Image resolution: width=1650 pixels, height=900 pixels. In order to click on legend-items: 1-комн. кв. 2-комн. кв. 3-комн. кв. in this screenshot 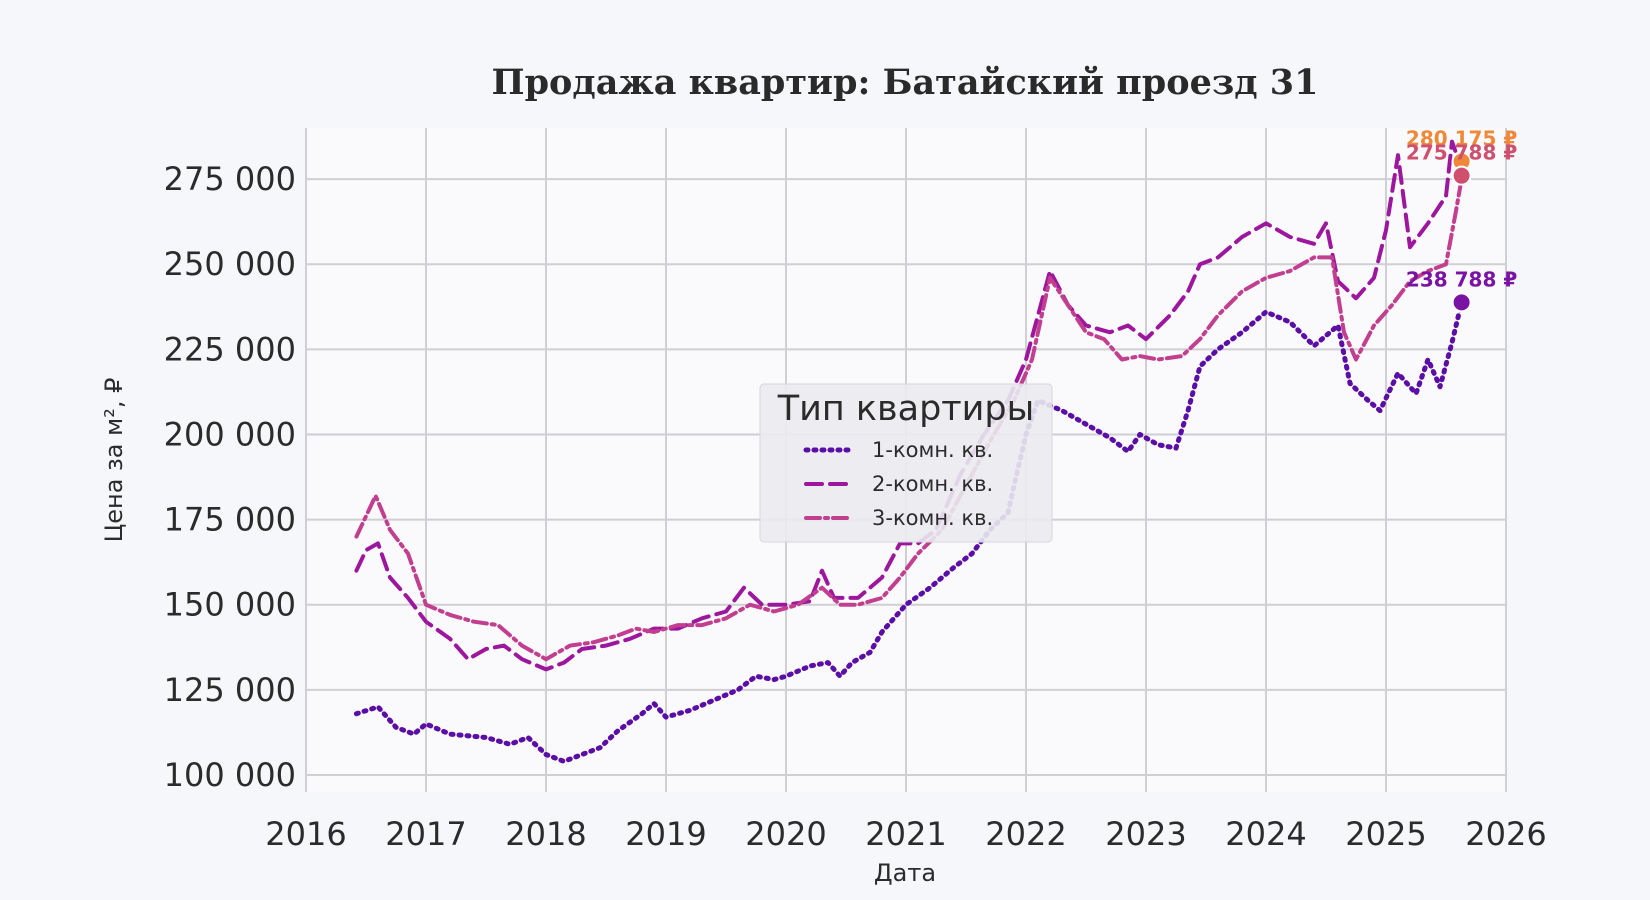, I will do `click(898, 484)`.